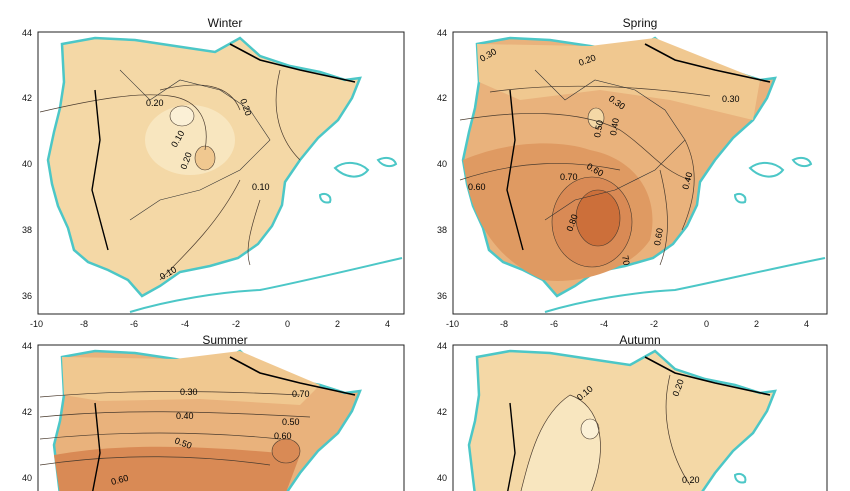 This screenshot has height=491, width=850. What do you see at coordinates (225, 23) in the screenshot?
I see `panel-title: Winter` at bounding box center [225, 23].